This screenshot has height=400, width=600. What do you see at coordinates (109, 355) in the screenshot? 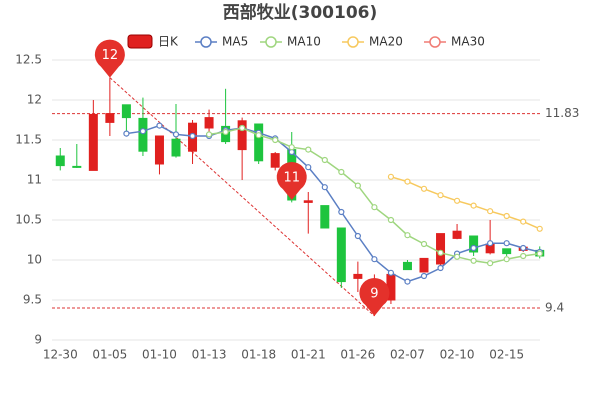
I see `x-tick-label: 01-05` at bounding box center [109, 355].